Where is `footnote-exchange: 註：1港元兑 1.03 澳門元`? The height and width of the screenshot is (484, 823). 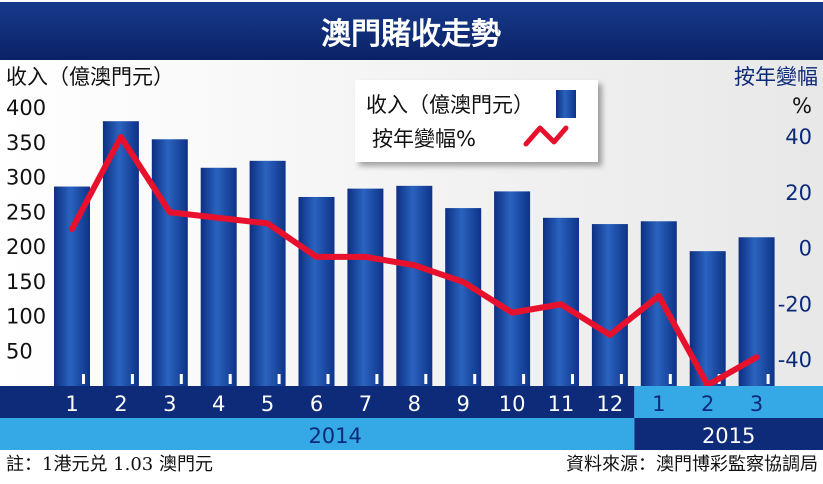
footnote-exchange: 註：1港元兑 1.03 澳門元 is located at coordinates (109, 464).